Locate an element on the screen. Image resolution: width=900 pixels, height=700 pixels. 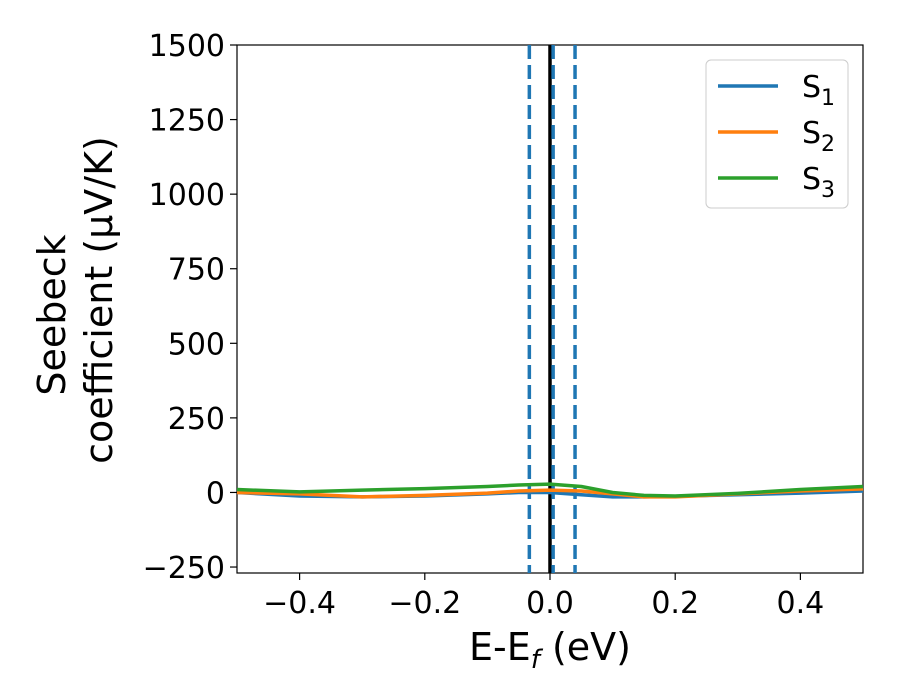
x-axis-label: E-Ef (eV) is located at coordinates (550, 650).